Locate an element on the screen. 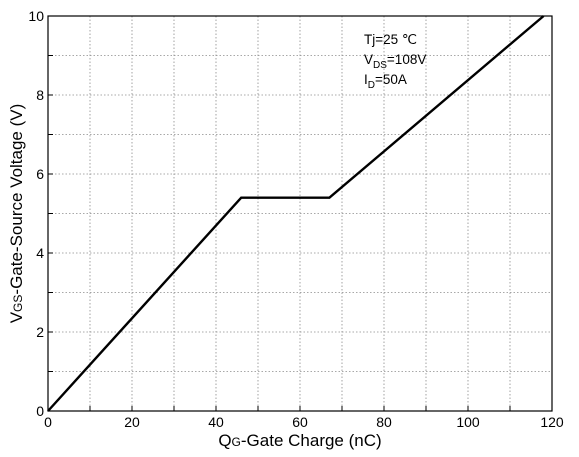 The image size is (579, 457). y-tick-label: 10 is located at coordinates (36, 16).